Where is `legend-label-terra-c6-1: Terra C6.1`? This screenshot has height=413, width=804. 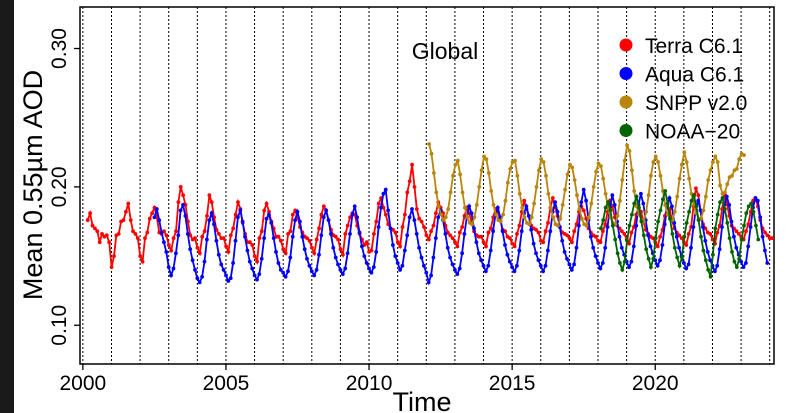 legend-label-terra-c6-1: Terra C6.1 is located at coordinates (694, 46).